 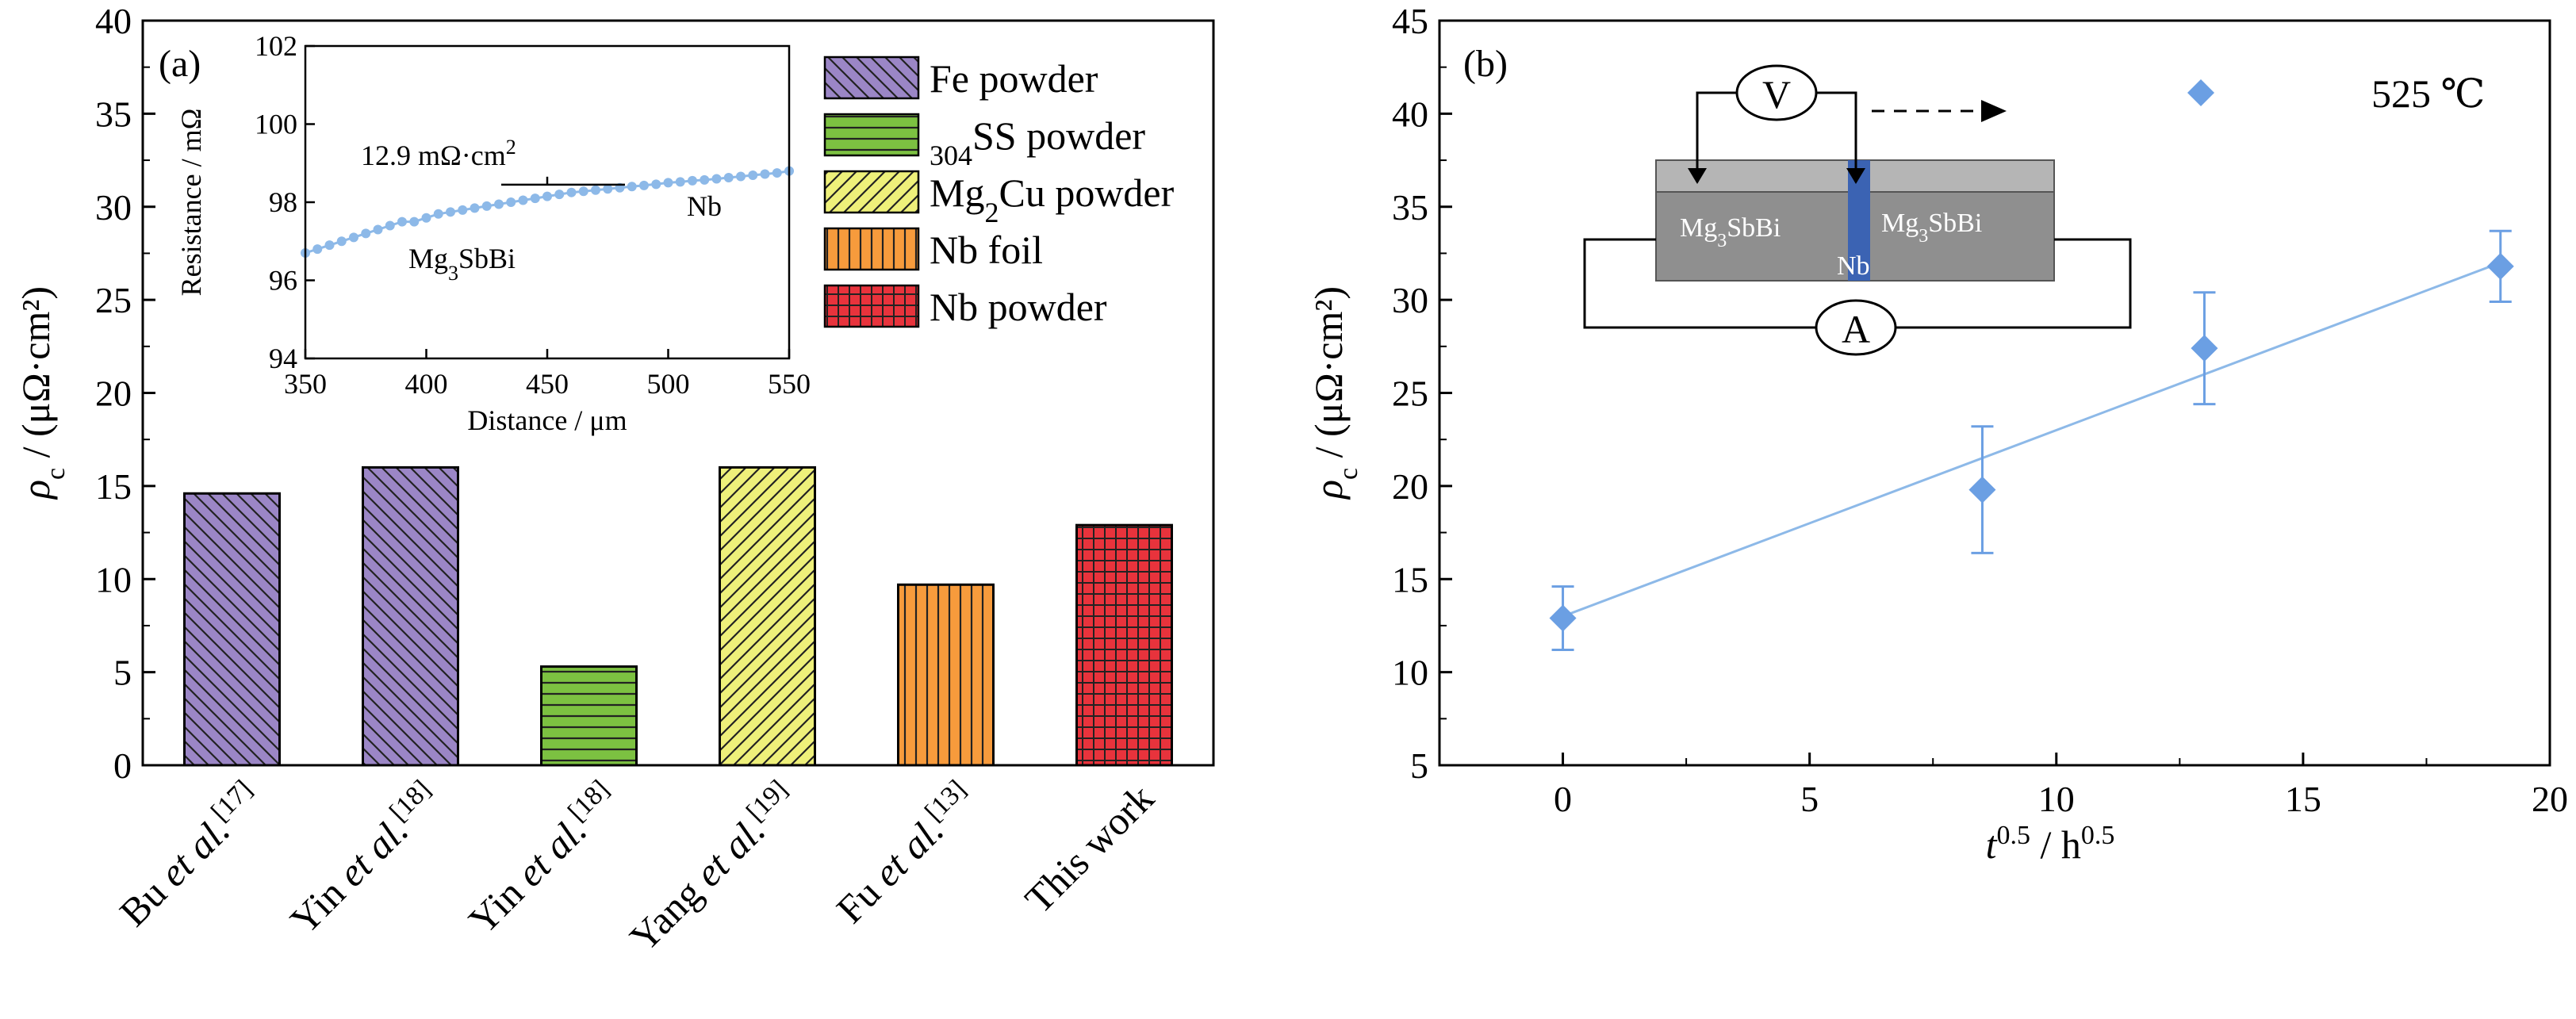 What do you see at coordinates (547, 420) in the screenshot?
I see `inset-x-axis-label: Distance / μm` at bounding box center [547, 420].